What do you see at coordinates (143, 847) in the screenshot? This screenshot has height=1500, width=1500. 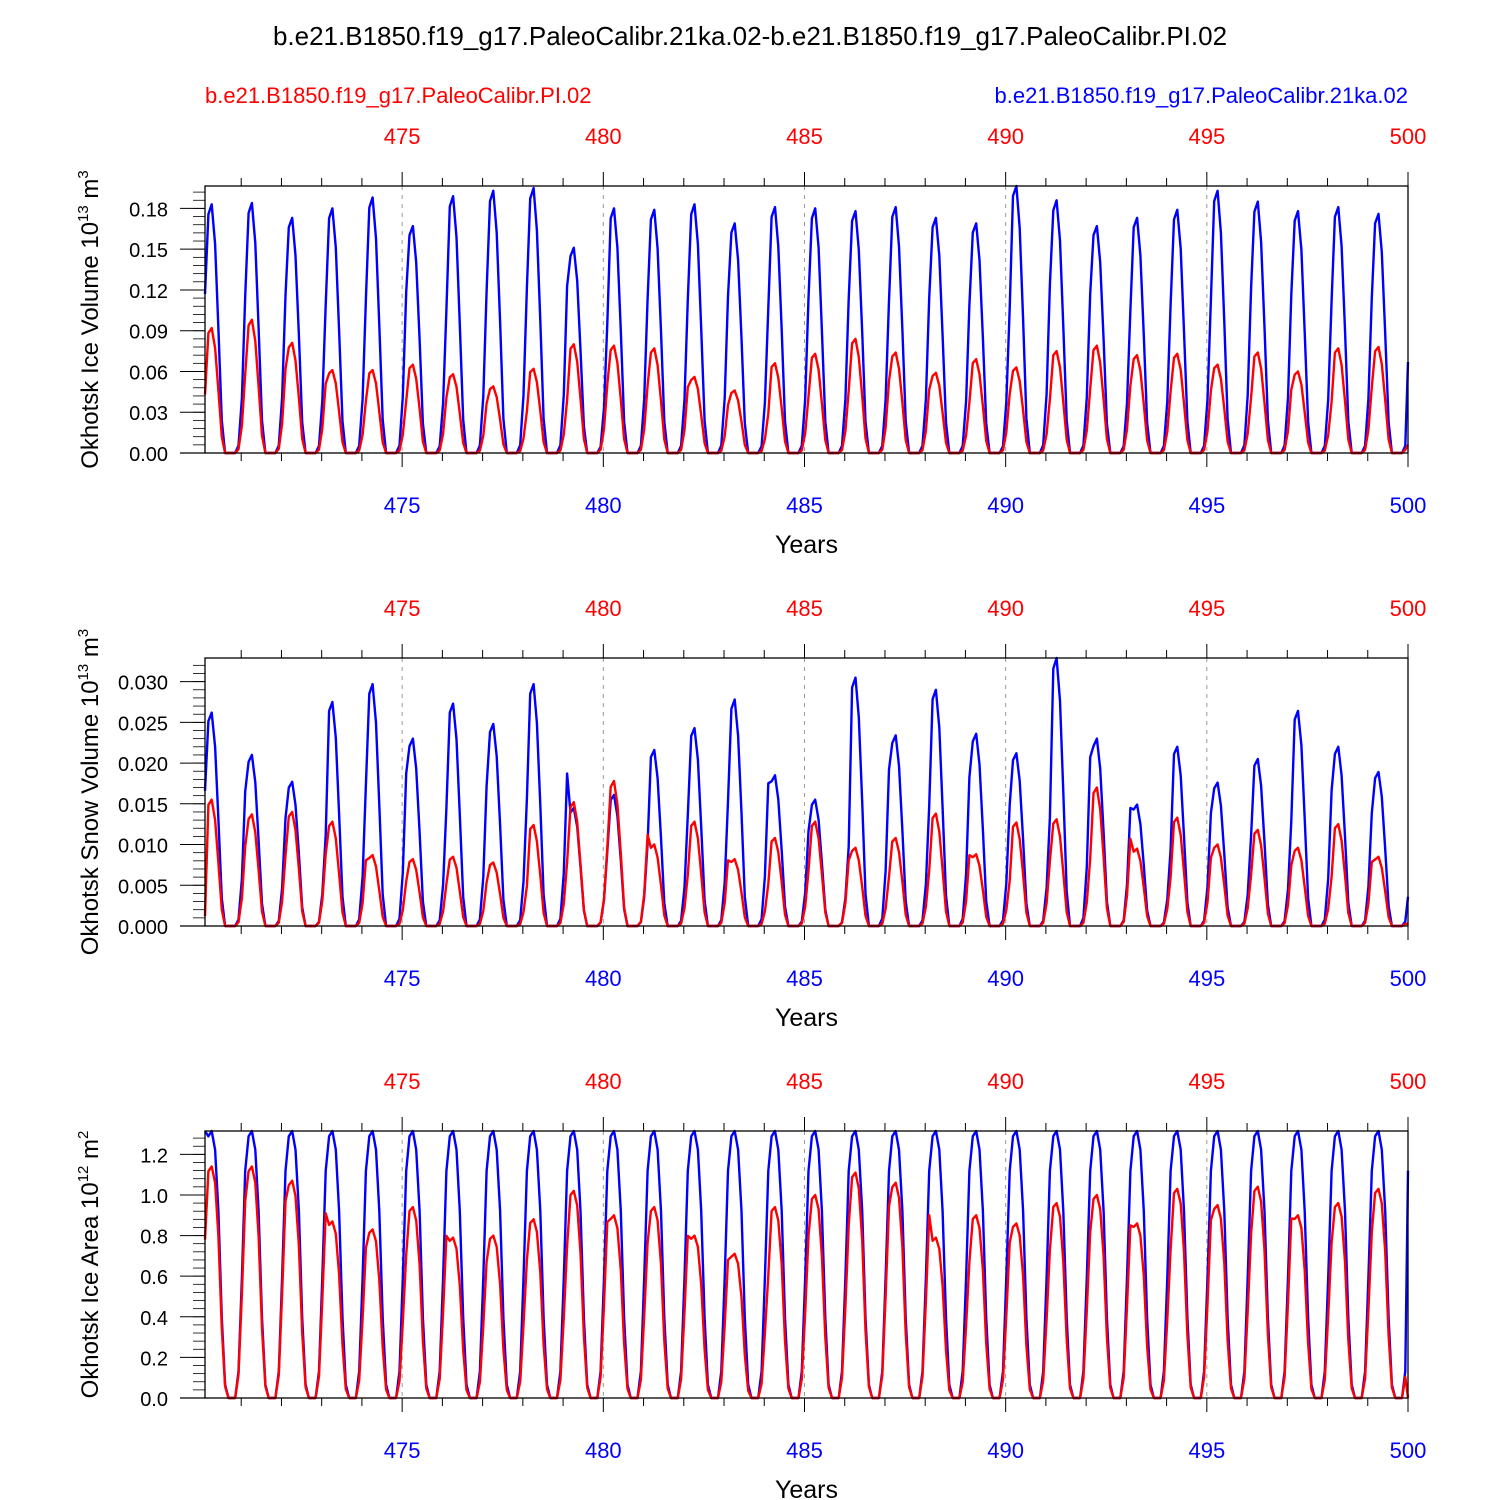 I see `y-tick-label: 0.010` at bounding box center [143, 847].